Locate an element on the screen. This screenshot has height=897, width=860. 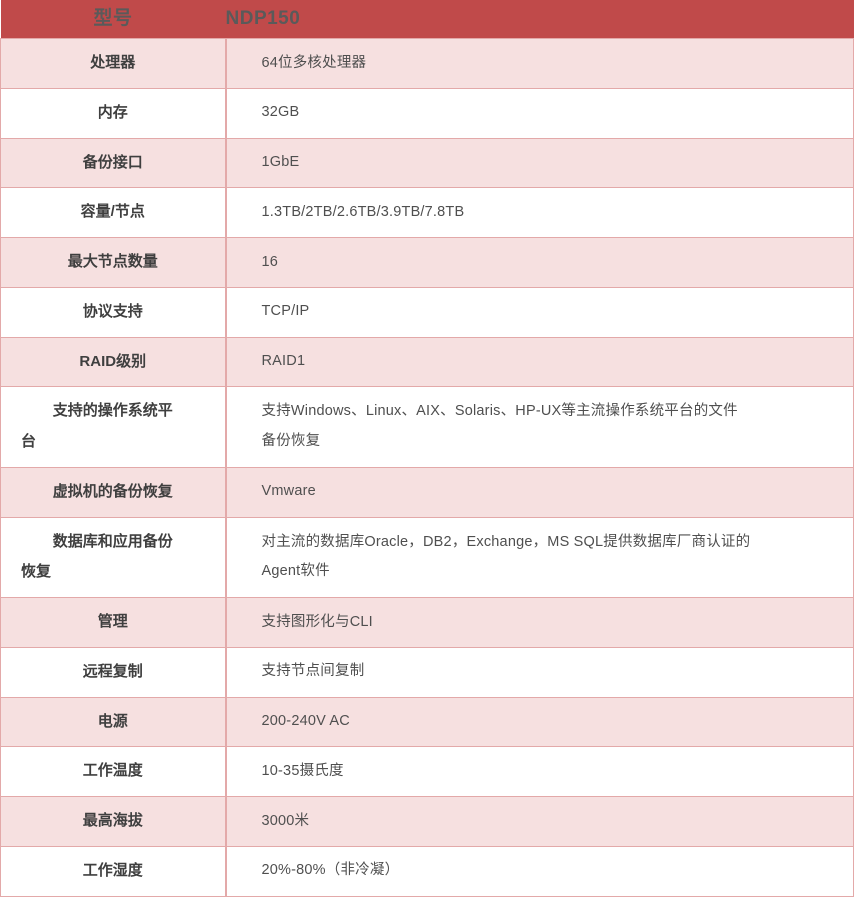
table-row: 容量/节点 1.3TB/2TB/2.6TB/3.9TB/7.8TB is located at coordinates (427, 212).